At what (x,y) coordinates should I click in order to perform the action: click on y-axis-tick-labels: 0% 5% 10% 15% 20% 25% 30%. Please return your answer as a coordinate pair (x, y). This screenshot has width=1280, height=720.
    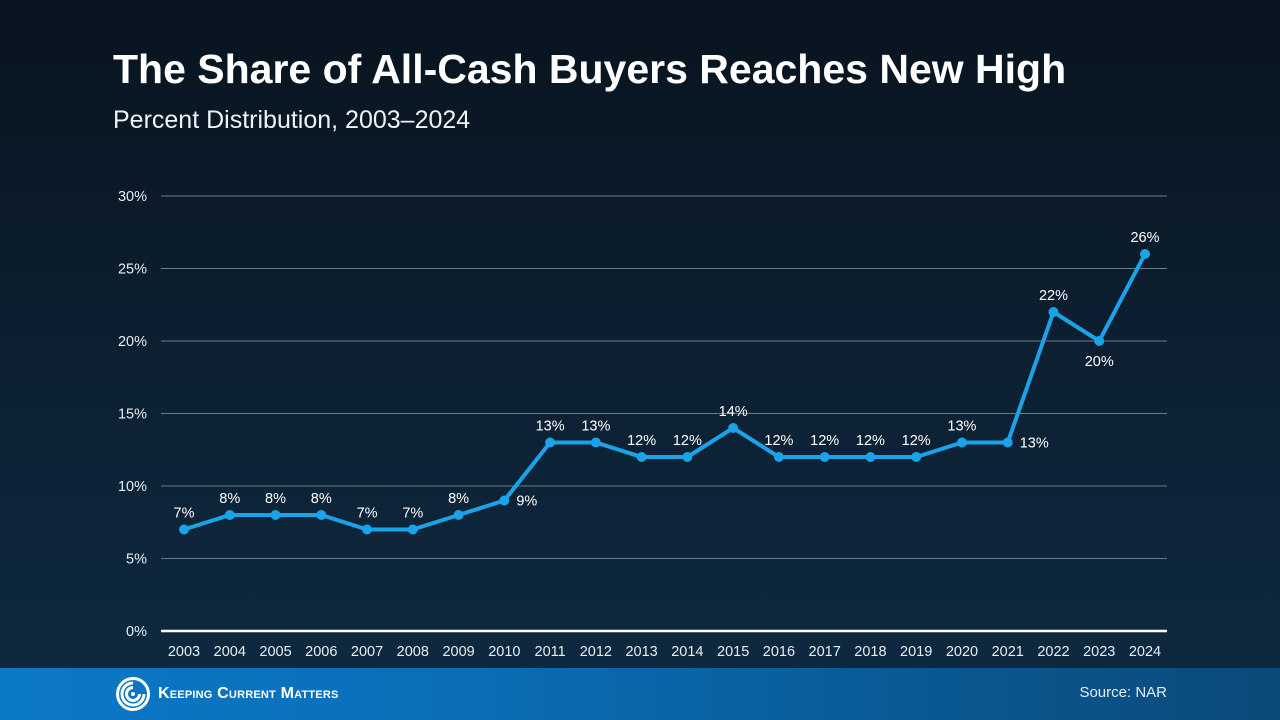
    Looking at the image, I should click on (132, 414).